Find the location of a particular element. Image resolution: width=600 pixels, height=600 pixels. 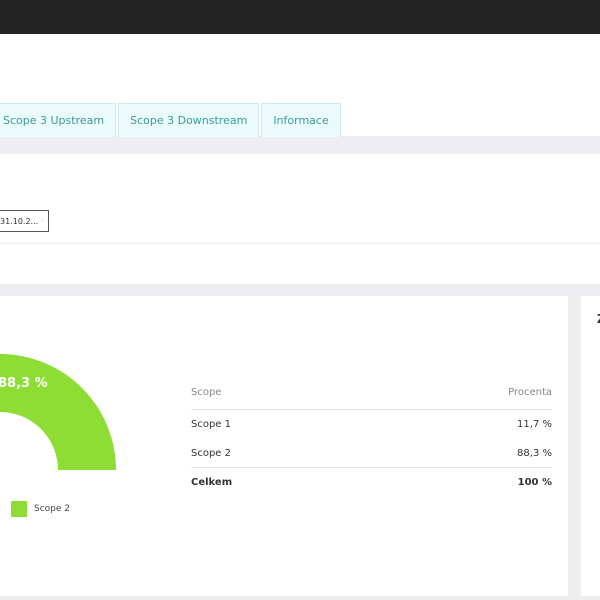

tab-scope3-upstream: Scope 3 Upstream is located at coordinates (58, 120).